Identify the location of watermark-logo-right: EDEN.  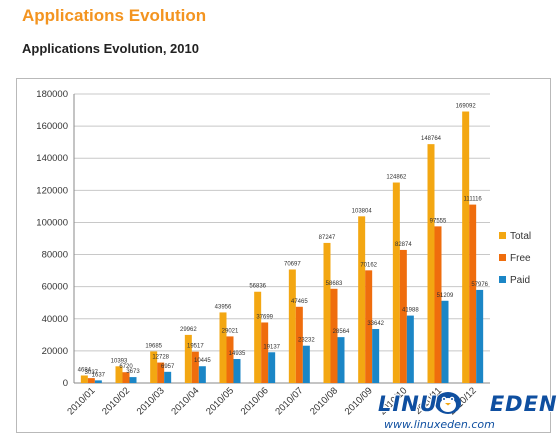
(523, 404).